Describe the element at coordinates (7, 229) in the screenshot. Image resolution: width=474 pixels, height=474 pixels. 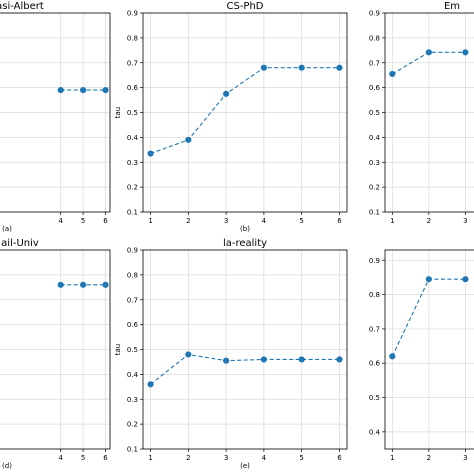
I see `subcaption: (a)` at that location.